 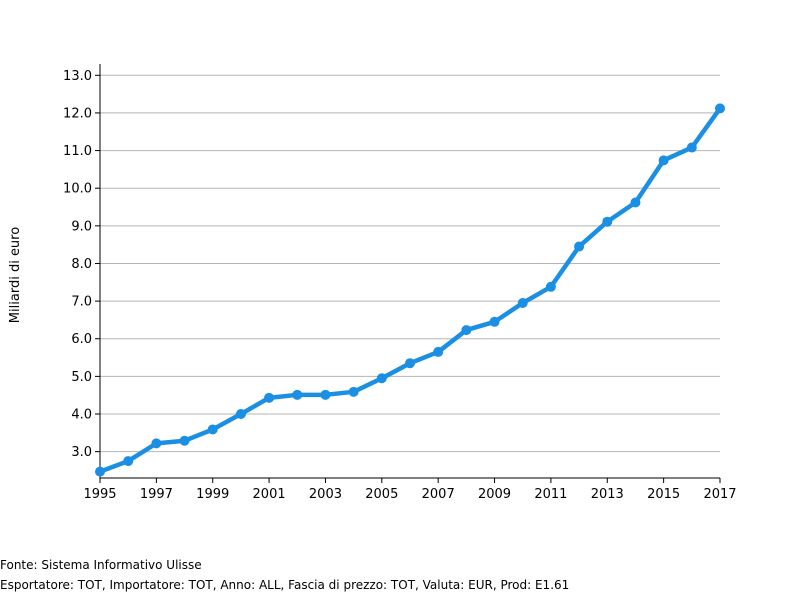 What do you see at coordinates (212, 494) in the screenshot?
I see `x-tick-label: 1999` at bounding box center [212, 494].